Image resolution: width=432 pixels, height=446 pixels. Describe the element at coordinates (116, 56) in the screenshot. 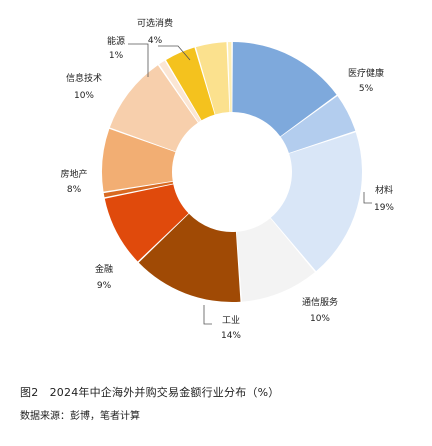

I see `slice-value: 1%` at that location.